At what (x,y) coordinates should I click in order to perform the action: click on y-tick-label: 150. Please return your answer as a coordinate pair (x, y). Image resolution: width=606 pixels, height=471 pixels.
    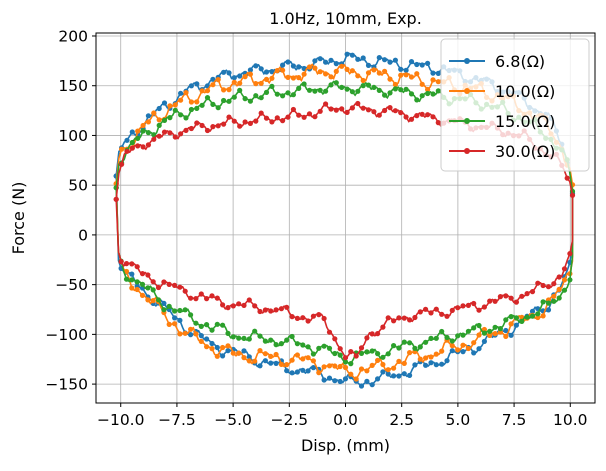
    Looking at the image, I should click on (73, 86).